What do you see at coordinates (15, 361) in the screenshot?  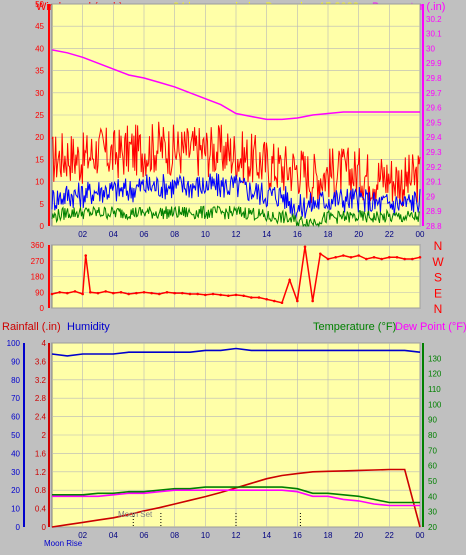 I see `humidity-tick-label: 90` at bounding box center [15, 361].